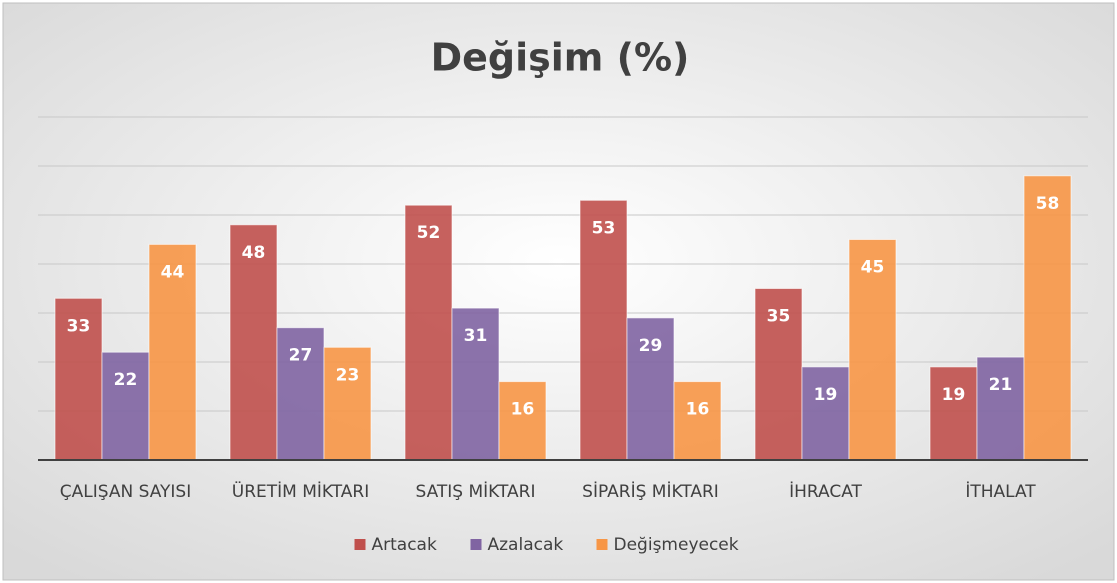 This screenshot has width=1117, height=583. Describe the element at coordinates (125, 492) in the screenshot. I see `x-tick-label: ÇALIŞAN SAYISI` at that location.